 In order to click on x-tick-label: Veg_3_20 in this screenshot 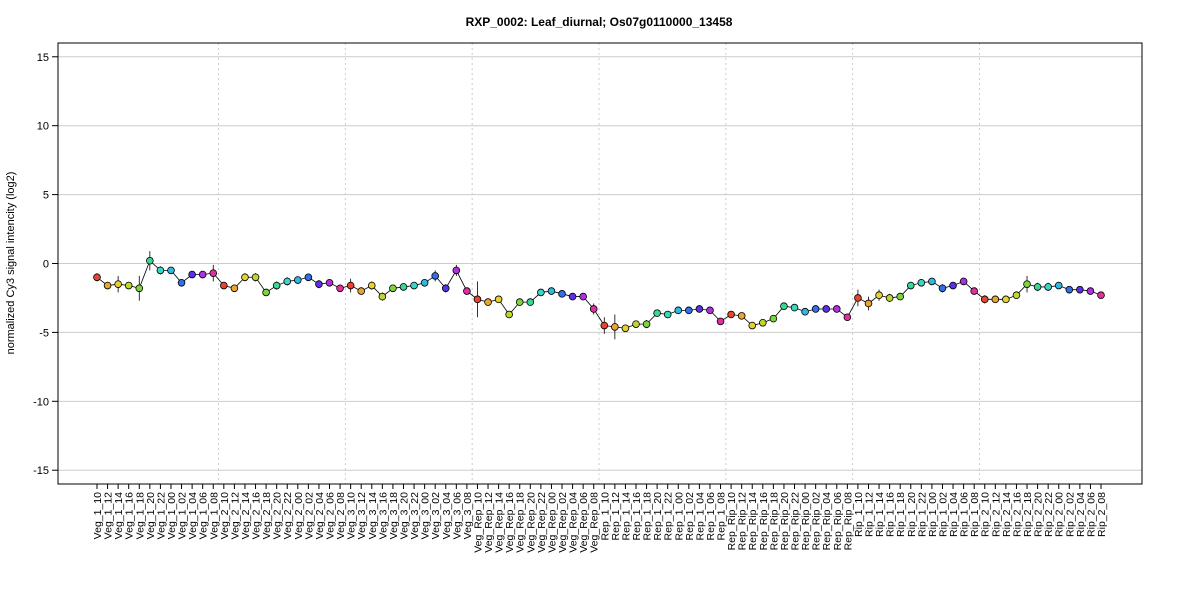, I will do `click(404, 515)`.